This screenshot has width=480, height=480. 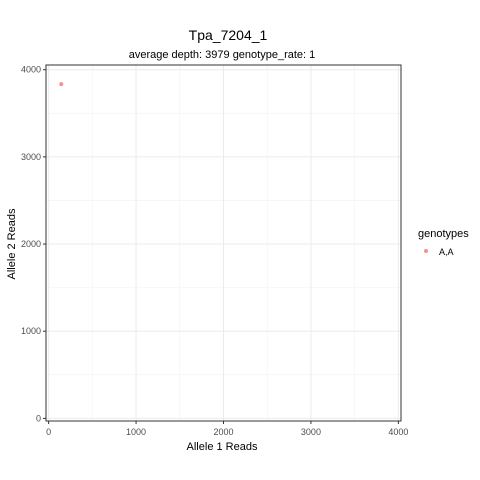 What do you see at coordinates (311, 432) in the screenshot?
I see `x-tick-label: 3000` at bounding box center [311, 432].